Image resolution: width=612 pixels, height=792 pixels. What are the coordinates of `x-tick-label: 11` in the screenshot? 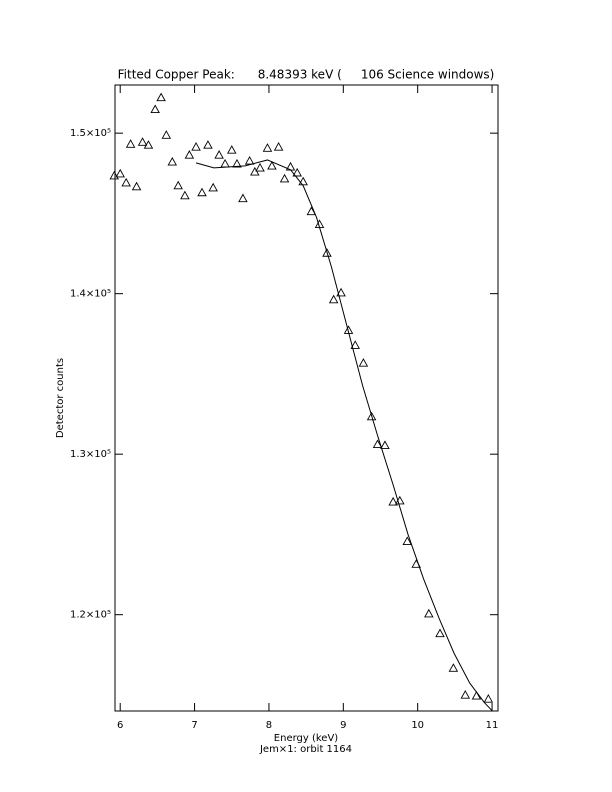 It's located at (492, 725).